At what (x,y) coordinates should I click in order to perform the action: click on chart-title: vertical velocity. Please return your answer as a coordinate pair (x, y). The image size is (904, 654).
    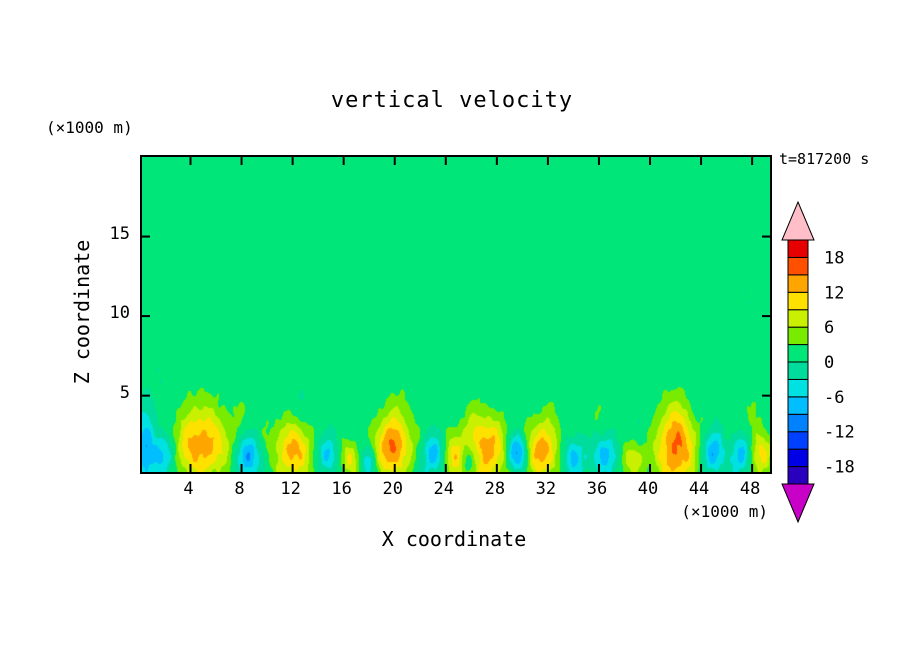
    Looking at the image, I should click on (452, 100).